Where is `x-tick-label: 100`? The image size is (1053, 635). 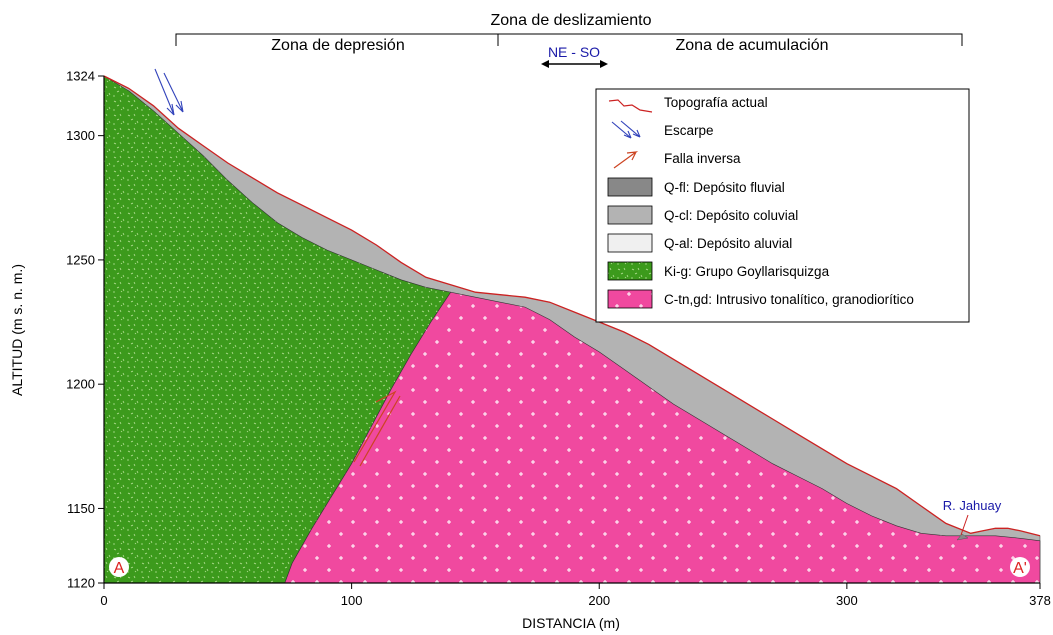
x-tick-label: 100 is located at coordinates (352, 600).